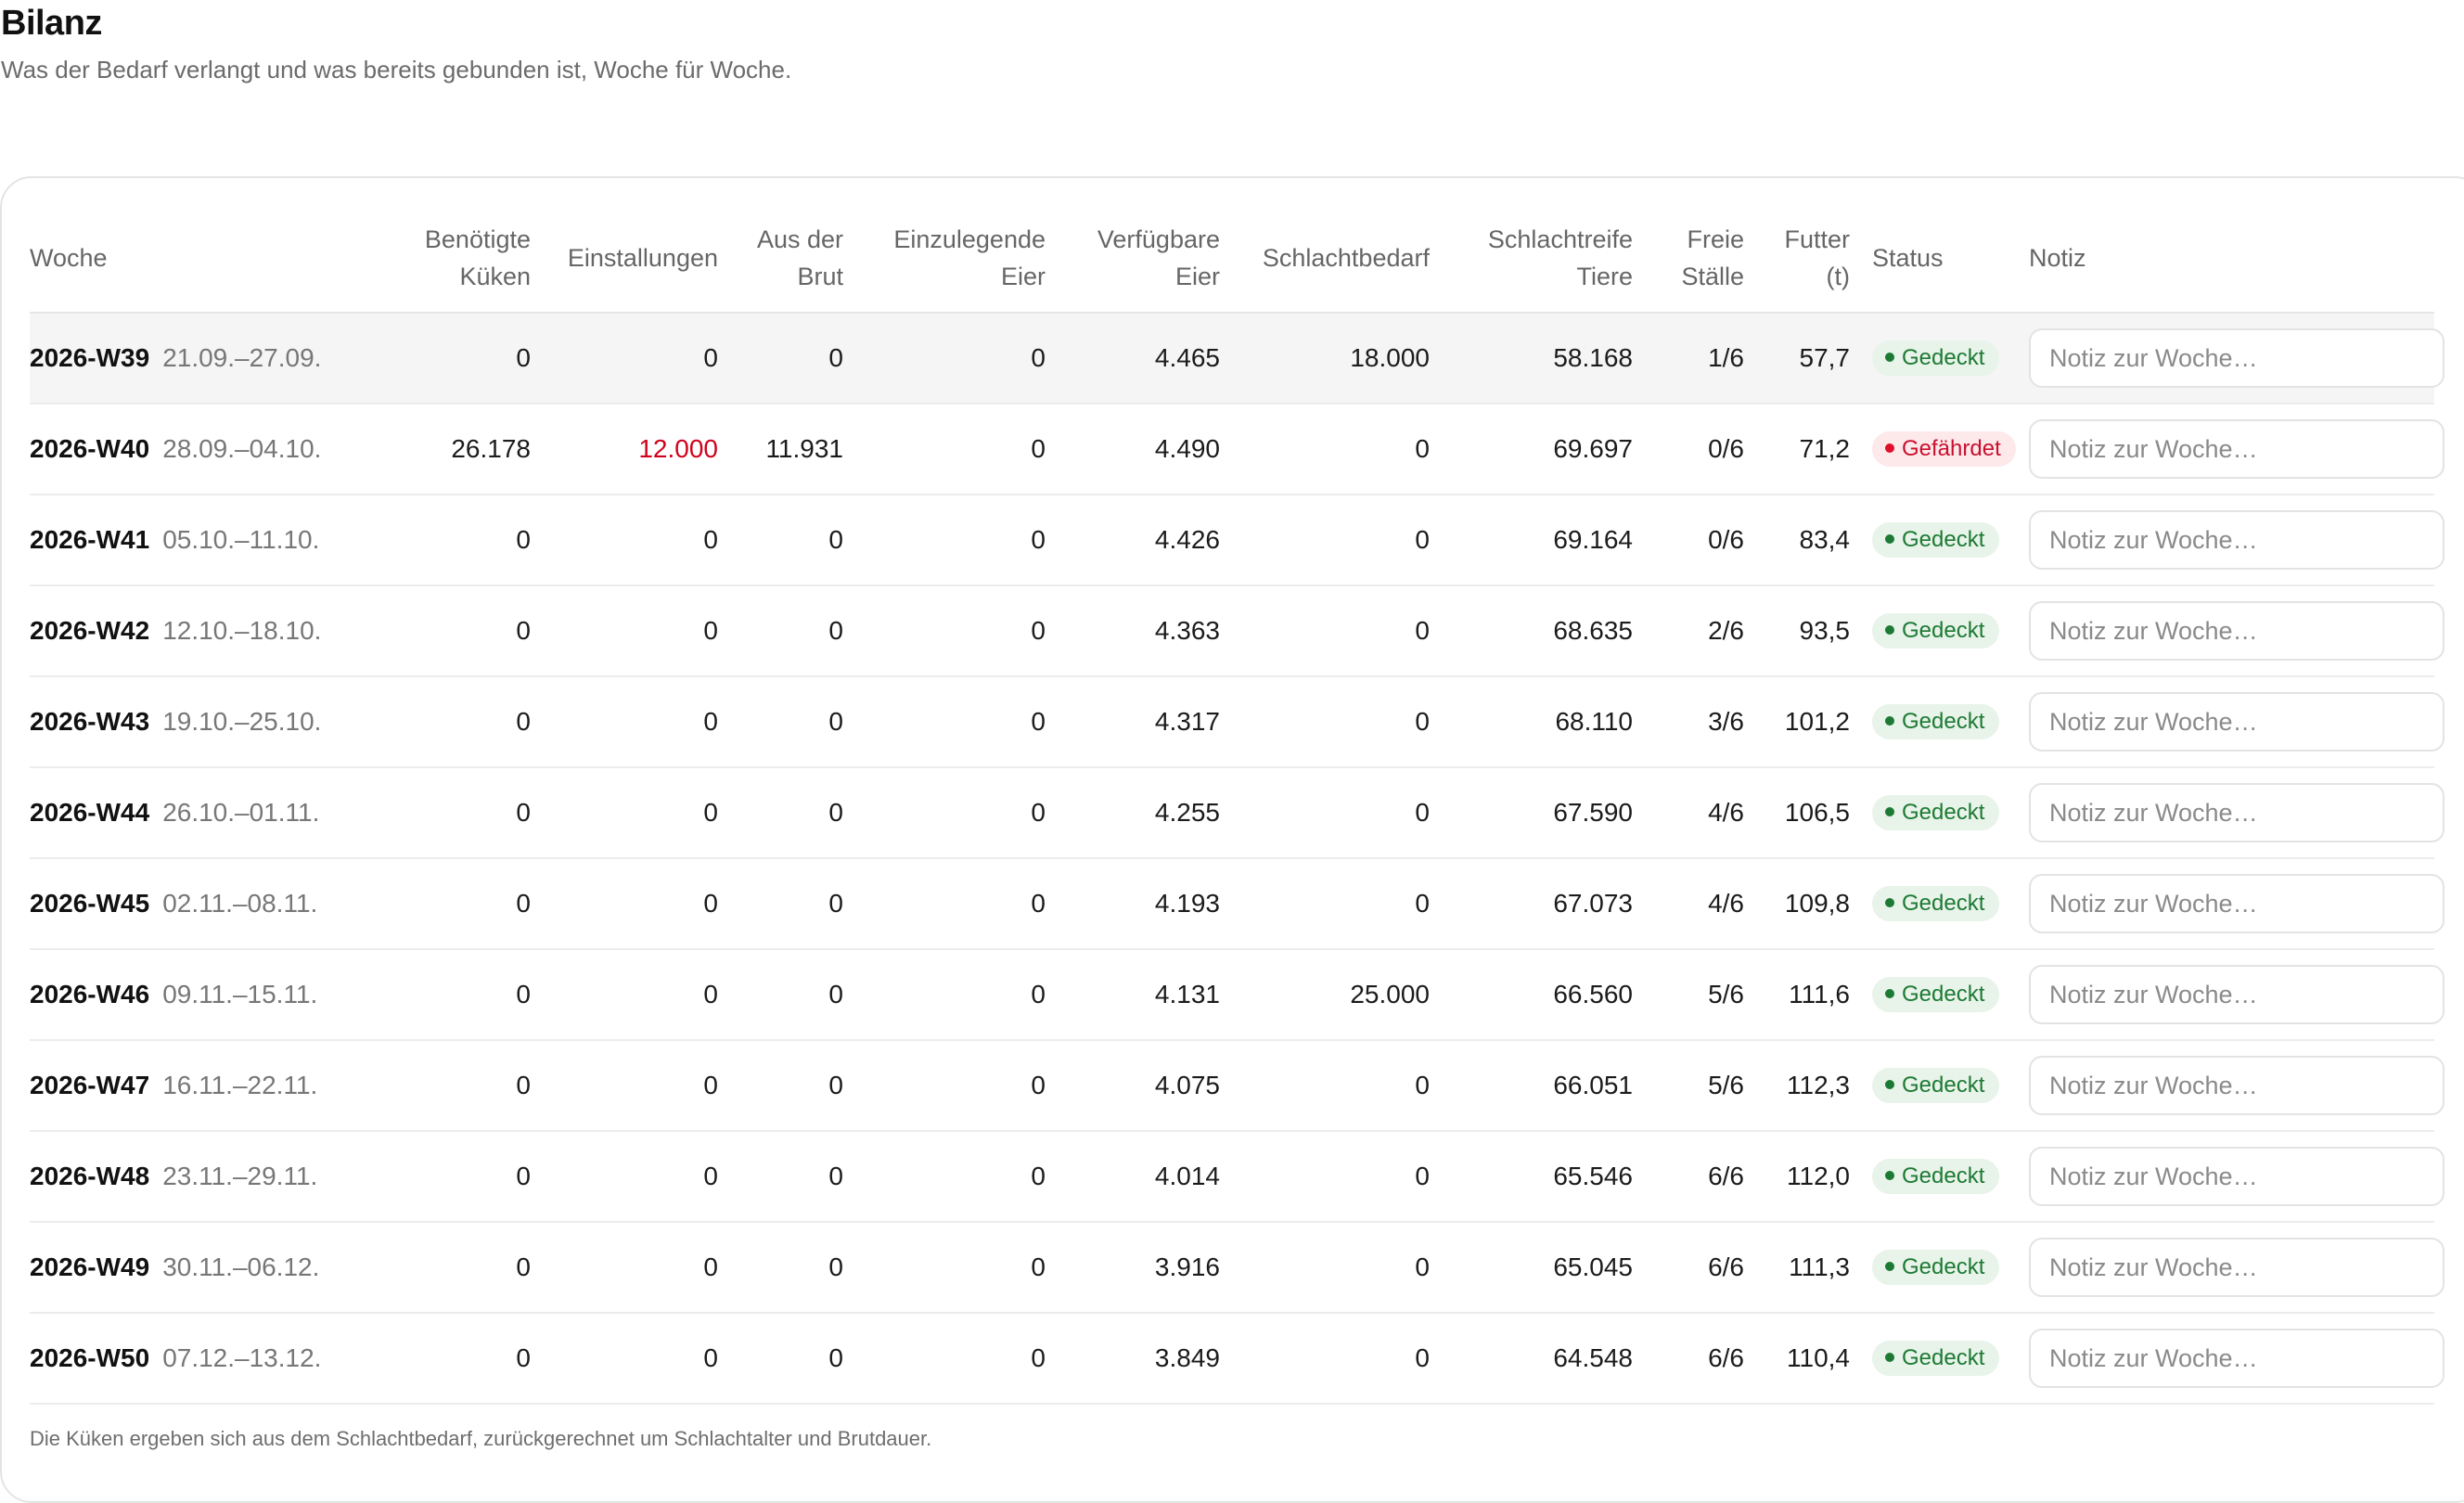  I want to click on col-header-verfuegbare-eier: Verfügbare Eier, so click(1133, 259).